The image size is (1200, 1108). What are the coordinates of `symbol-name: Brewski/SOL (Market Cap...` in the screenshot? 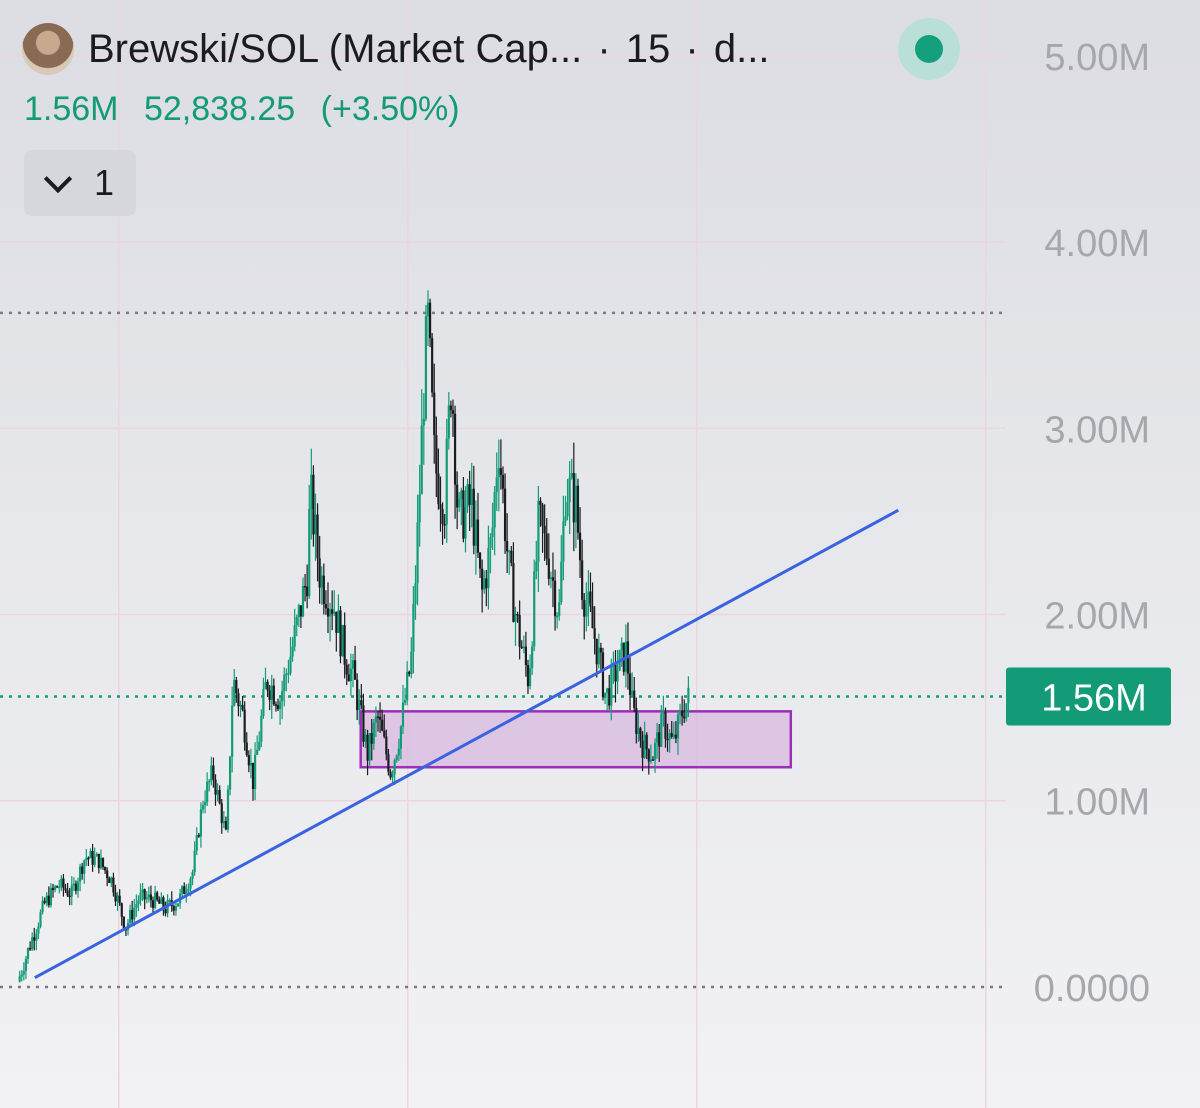 It's located at (335, 48).